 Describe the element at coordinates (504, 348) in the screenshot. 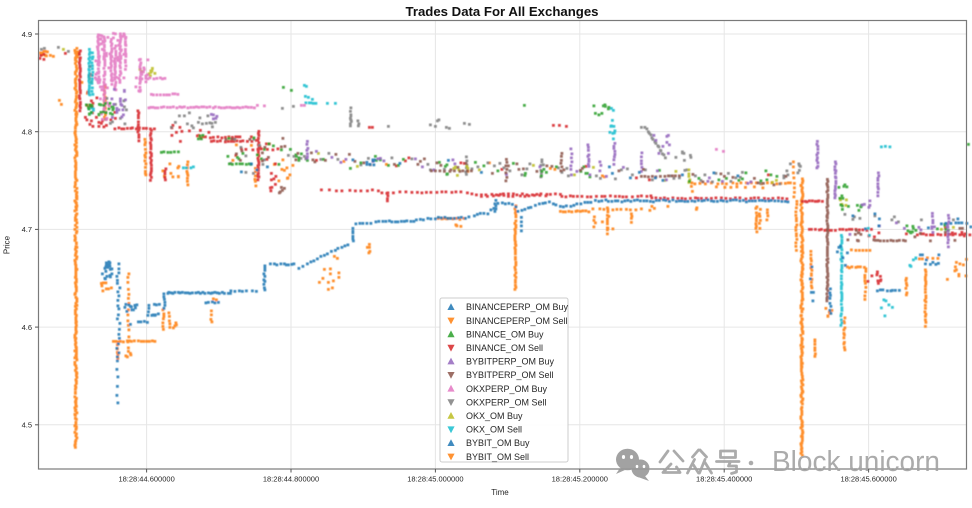

I see `svg-text: BINANCE_OM Sell` at that location.